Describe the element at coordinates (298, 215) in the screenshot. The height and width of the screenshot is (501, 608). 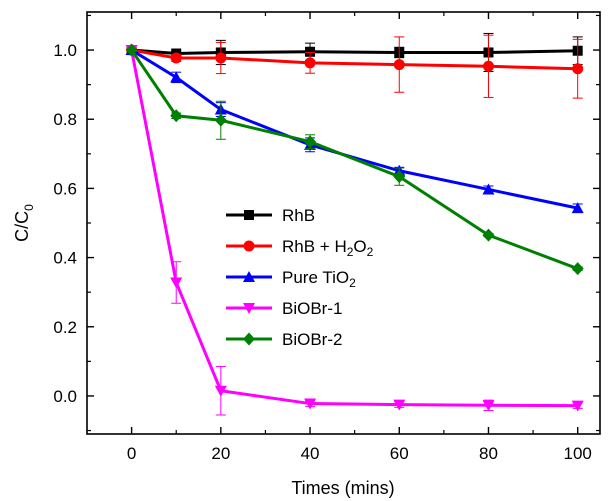
I see `legend-label: RhB` at that location.